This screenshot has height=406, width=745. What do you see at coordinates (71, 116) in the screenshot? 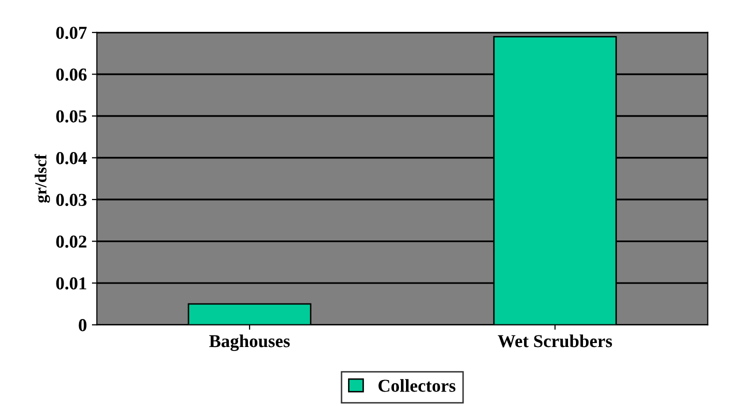
I see `y-tick-label: 0.05` at bounding box center [71, 116].